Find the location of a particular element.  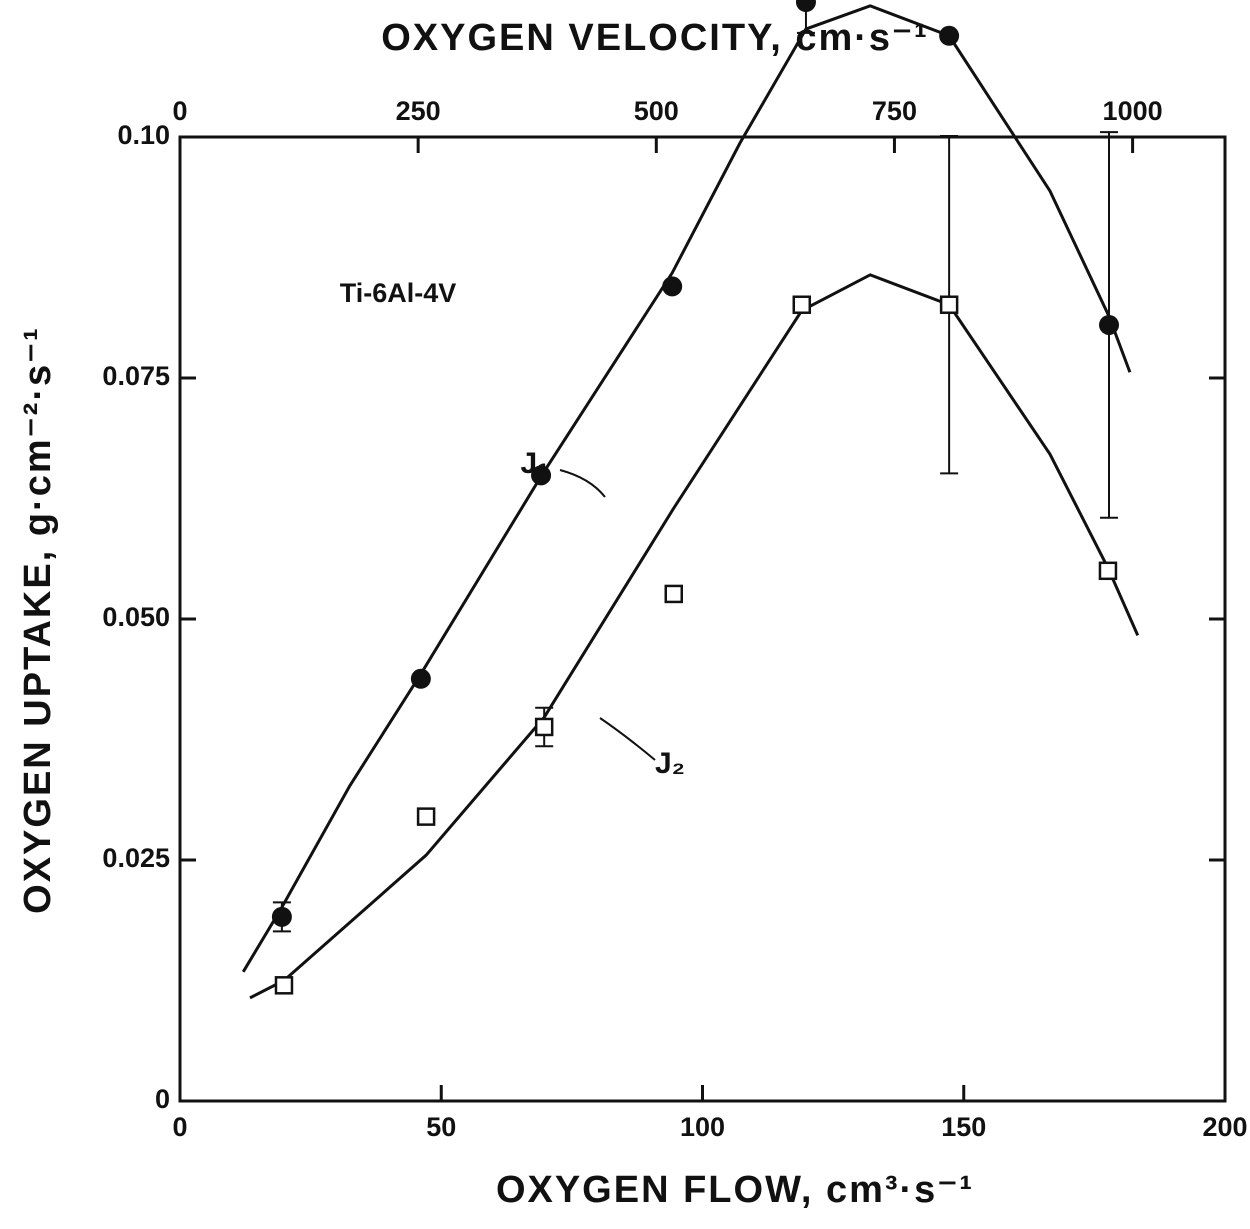

y-tick-label: 0.075 is located at coordinates (136, 376).